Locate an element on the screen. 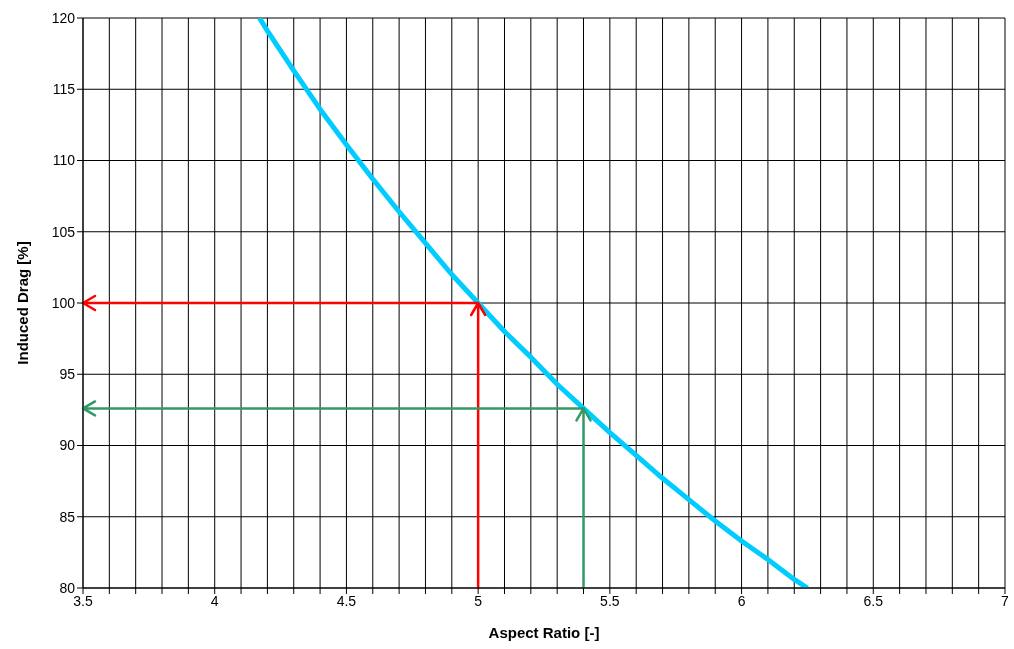  y-tick-label: 105 is located at coordinates (63, 231).